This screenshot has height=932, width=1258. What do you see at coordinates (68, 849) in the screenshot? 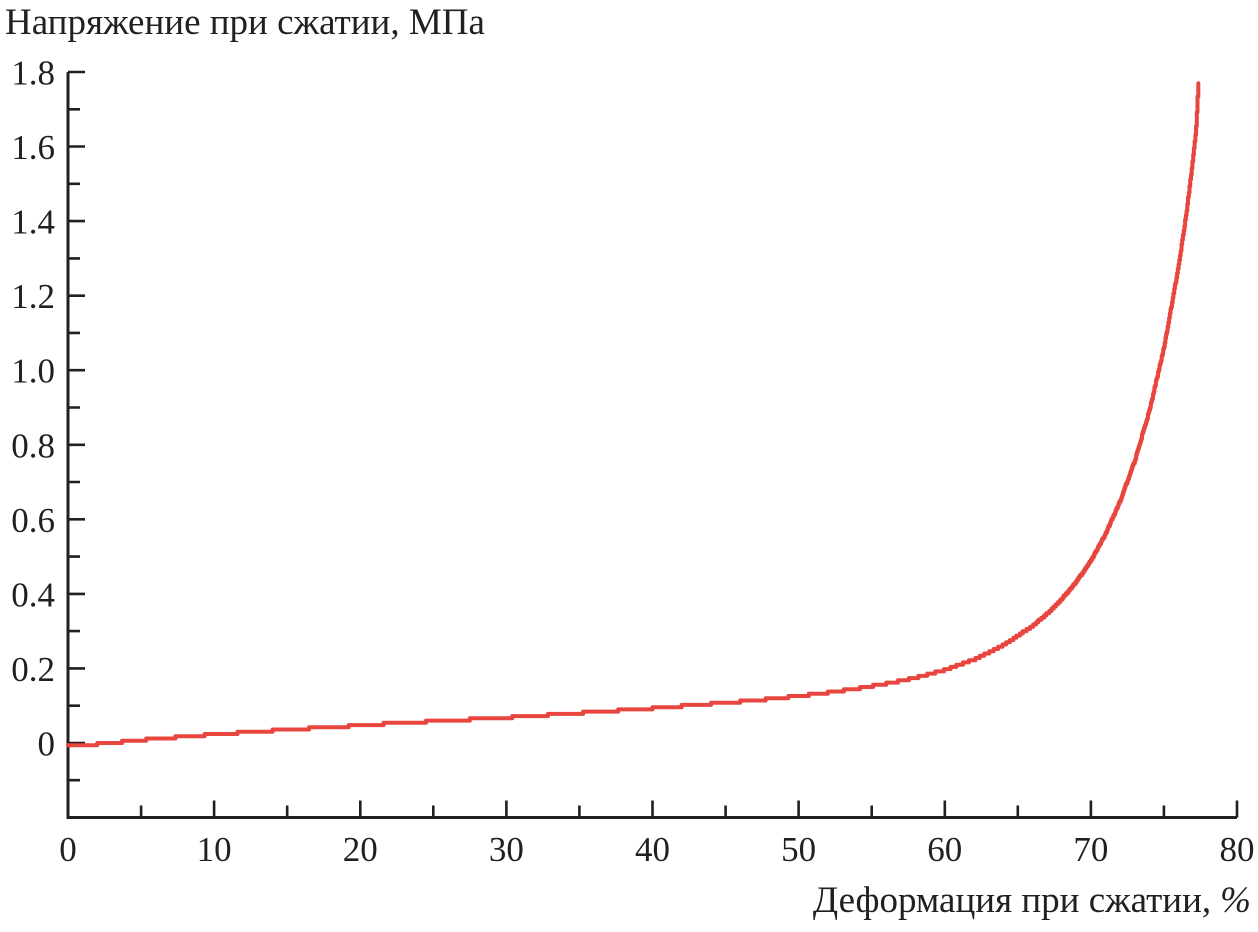
I see `x-tick-label: 0` at bounding box center [68, 849].